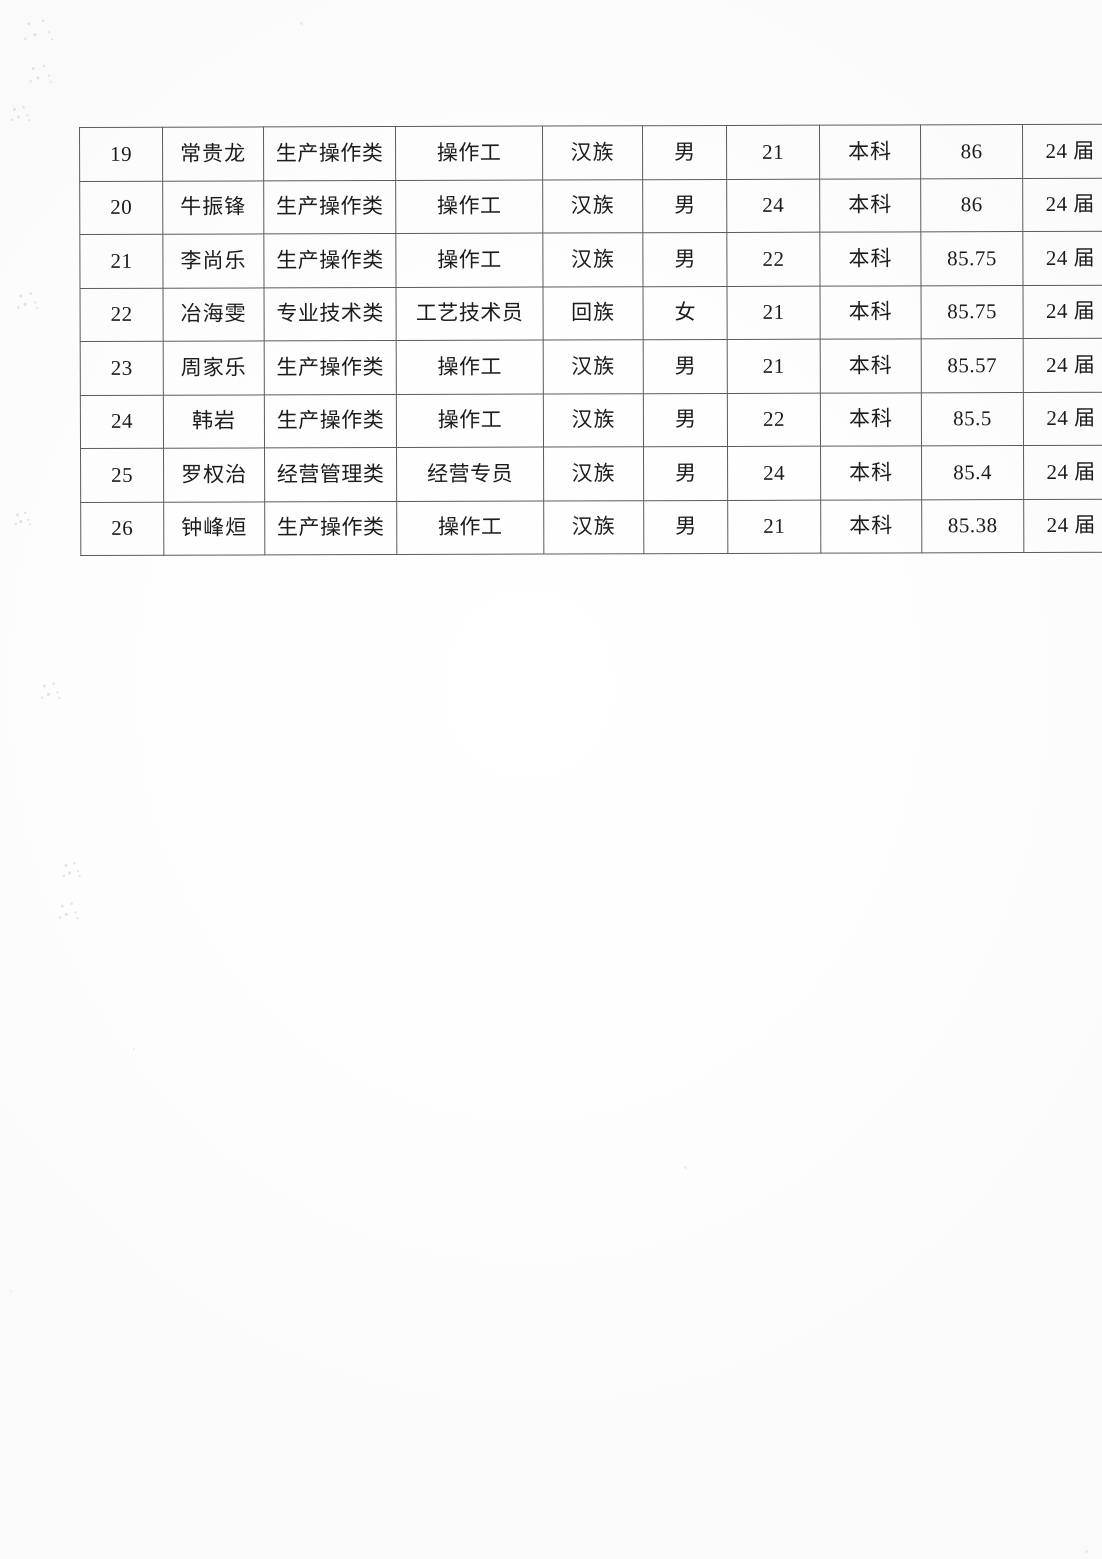 This screenshot has height=1559, width=1102. I want to click on cell-candidate-name: 常贵龙, so click(213, 153).